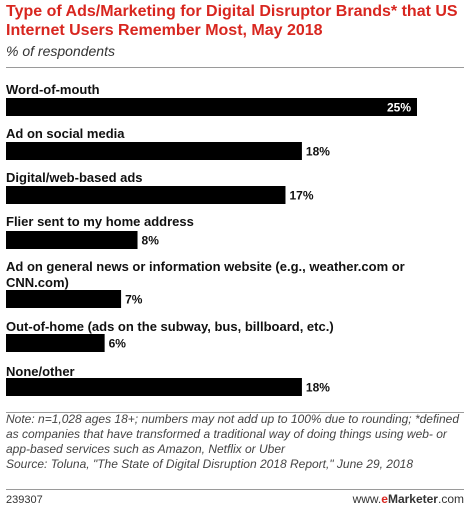  I want to click on value-label: 6%, so click(118, 344).